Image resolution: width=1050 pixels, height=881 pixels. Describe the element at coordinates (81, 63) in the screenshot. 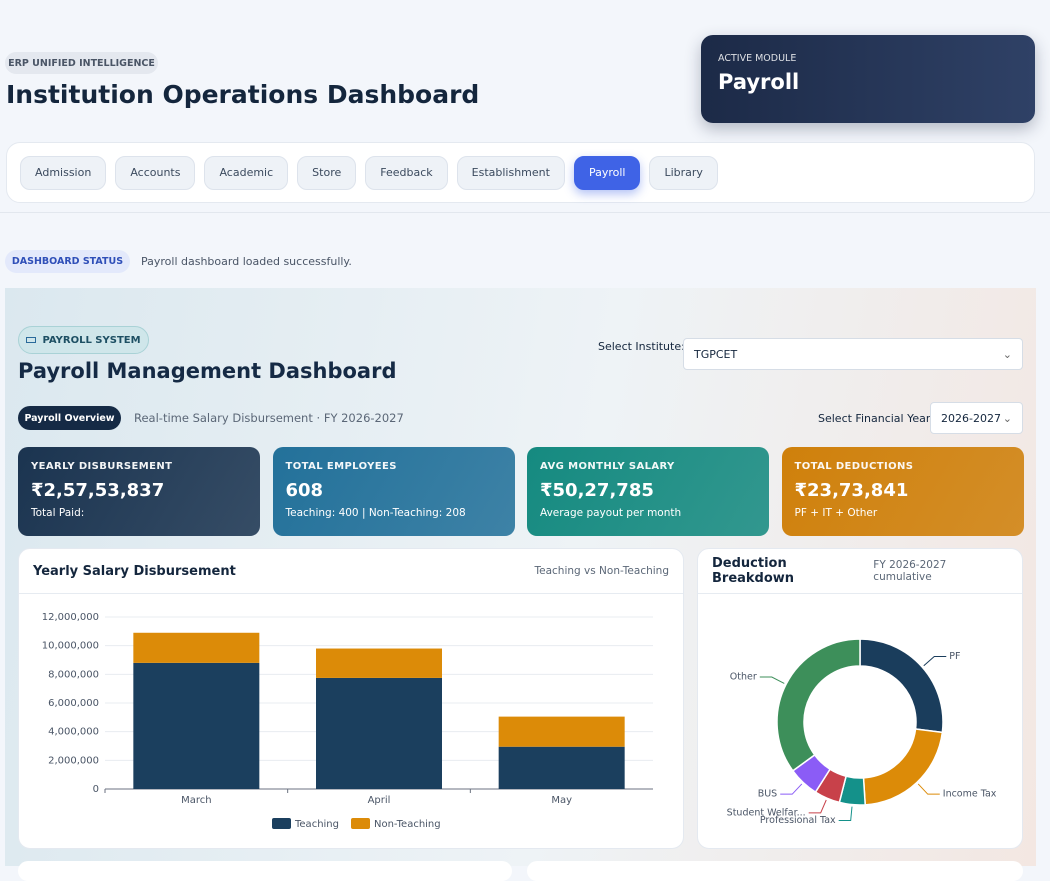

I see `header-badge: ERP UNIFIED INTELLIGENCE` at that location.